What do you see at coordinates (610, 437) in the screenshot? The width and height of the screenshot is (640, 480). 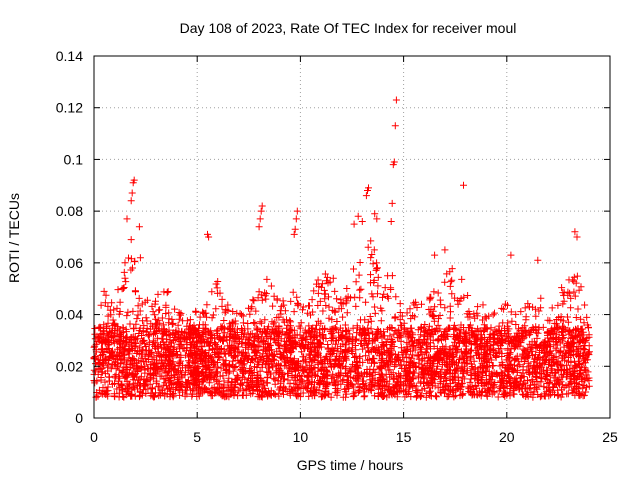 I see `x-tick-label: 25` at bounding box center [610, 437].